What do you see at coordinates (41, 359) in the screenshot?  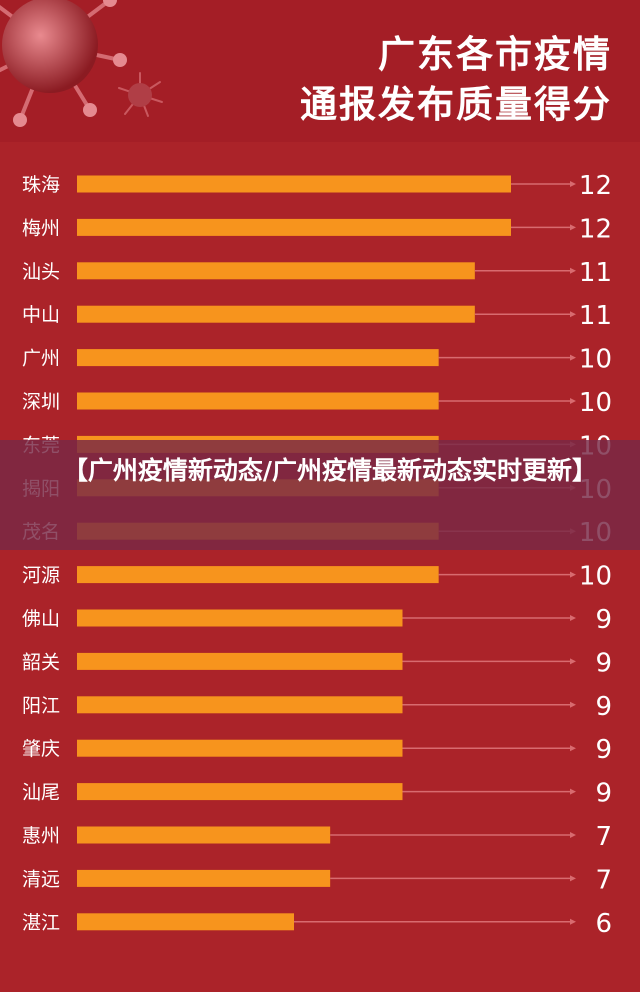 I see `category-label: 广州` at bounding box center [41, 359].